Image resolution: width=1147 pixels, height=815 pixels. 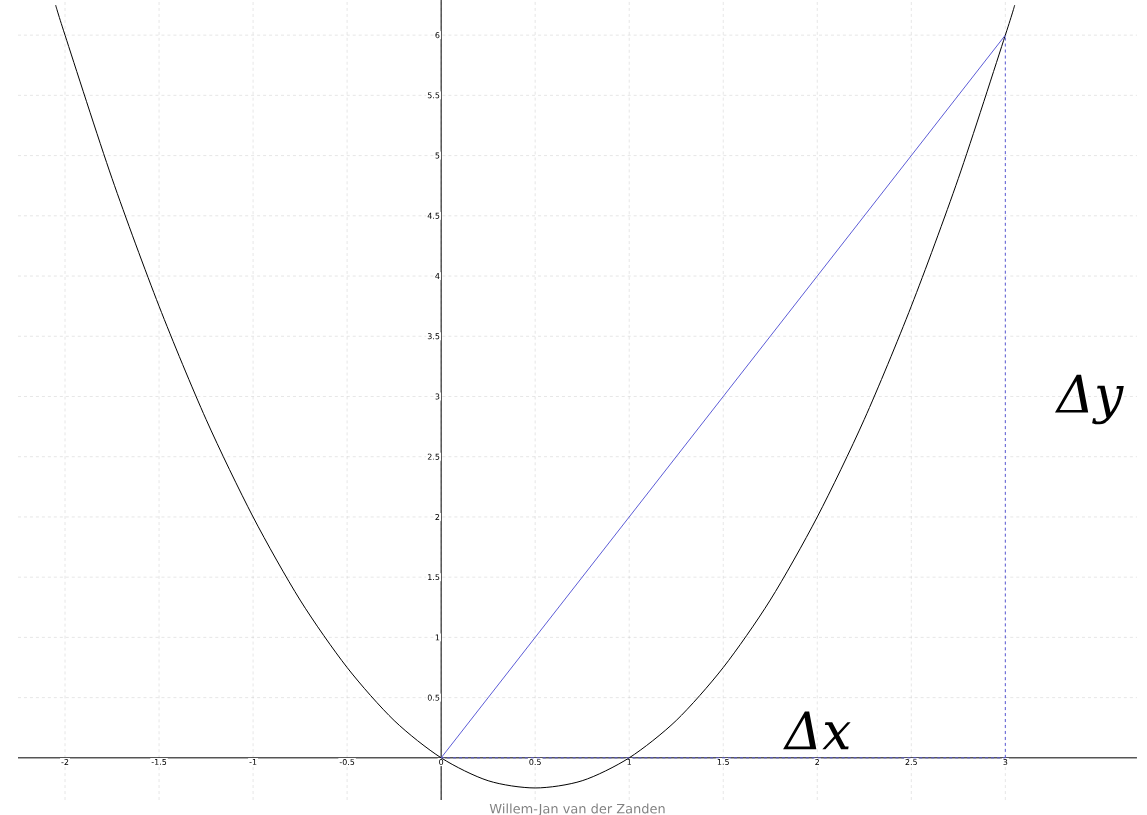 I want to click on annotation: Δx, so click(x=817, y=730).